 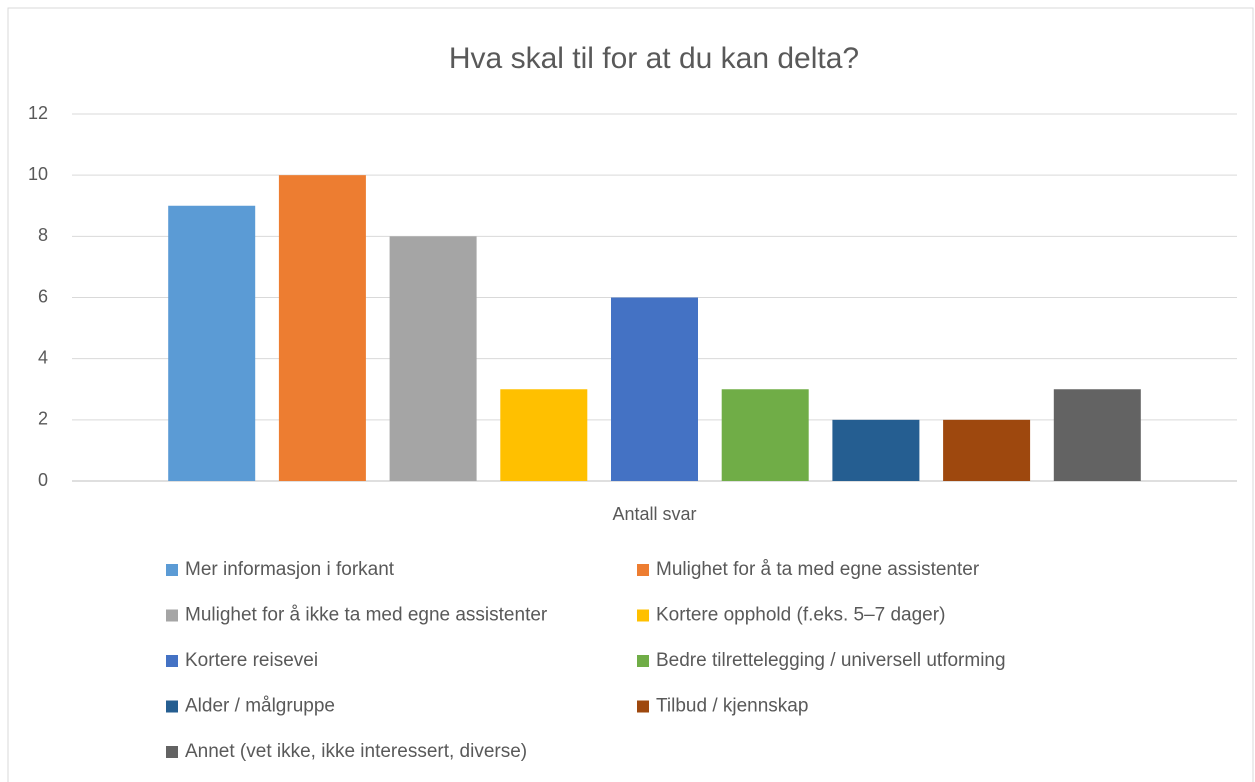 What do you see at coordinates (732, 706) in the screenshot?
I see `legend-label: Tilbud / kjennskap` at bounding box center [732, 706].